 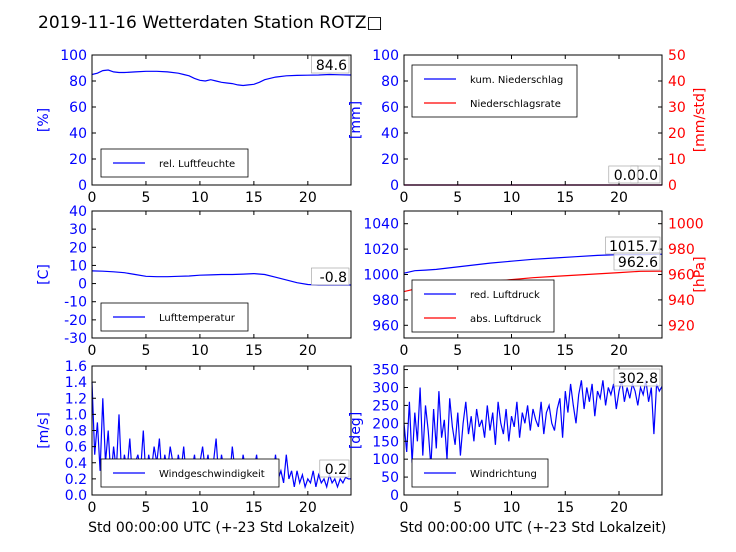 What do you see at coordinates (75, 339) in the screenshot?
I see `y-tick-label: -30` at bounding box center [75, 339].